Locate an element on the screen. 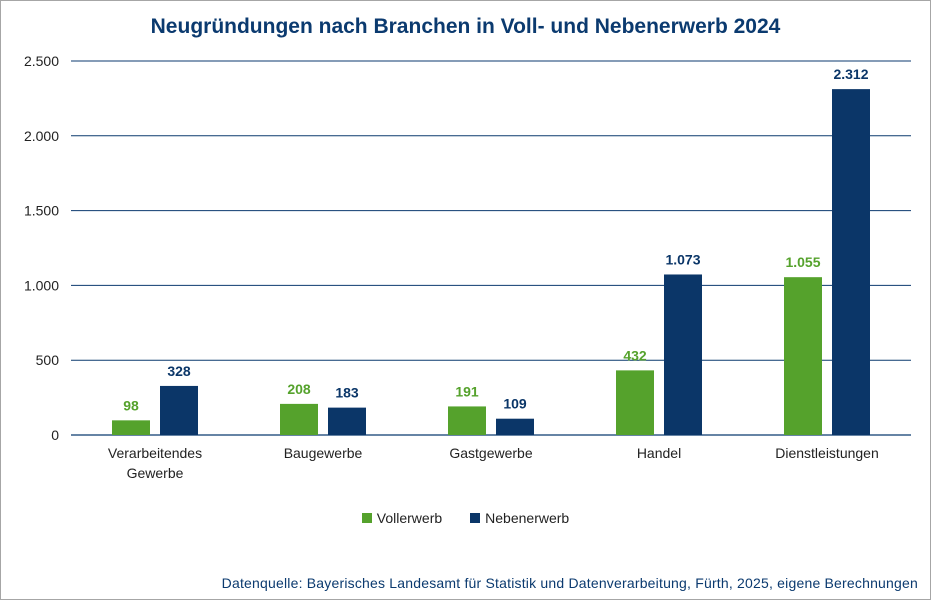  x-category-label: Baugewerbe is located at coordinates (323, 453).